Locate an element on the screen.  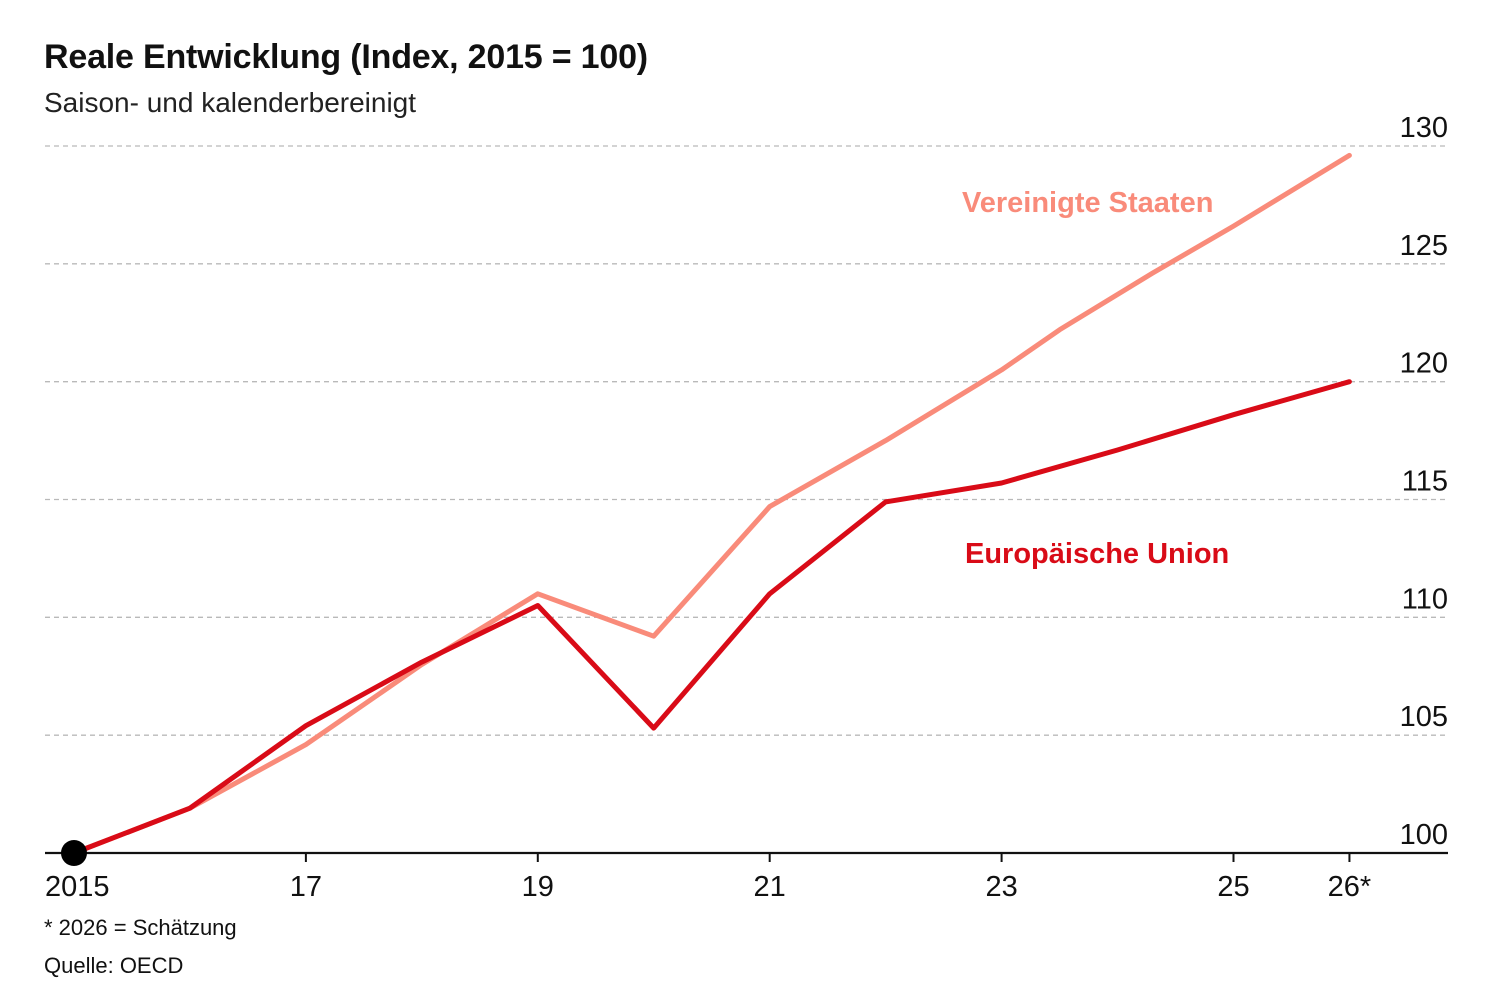
y-tick-label-125: 125 is located at coordinates (1424, 246).